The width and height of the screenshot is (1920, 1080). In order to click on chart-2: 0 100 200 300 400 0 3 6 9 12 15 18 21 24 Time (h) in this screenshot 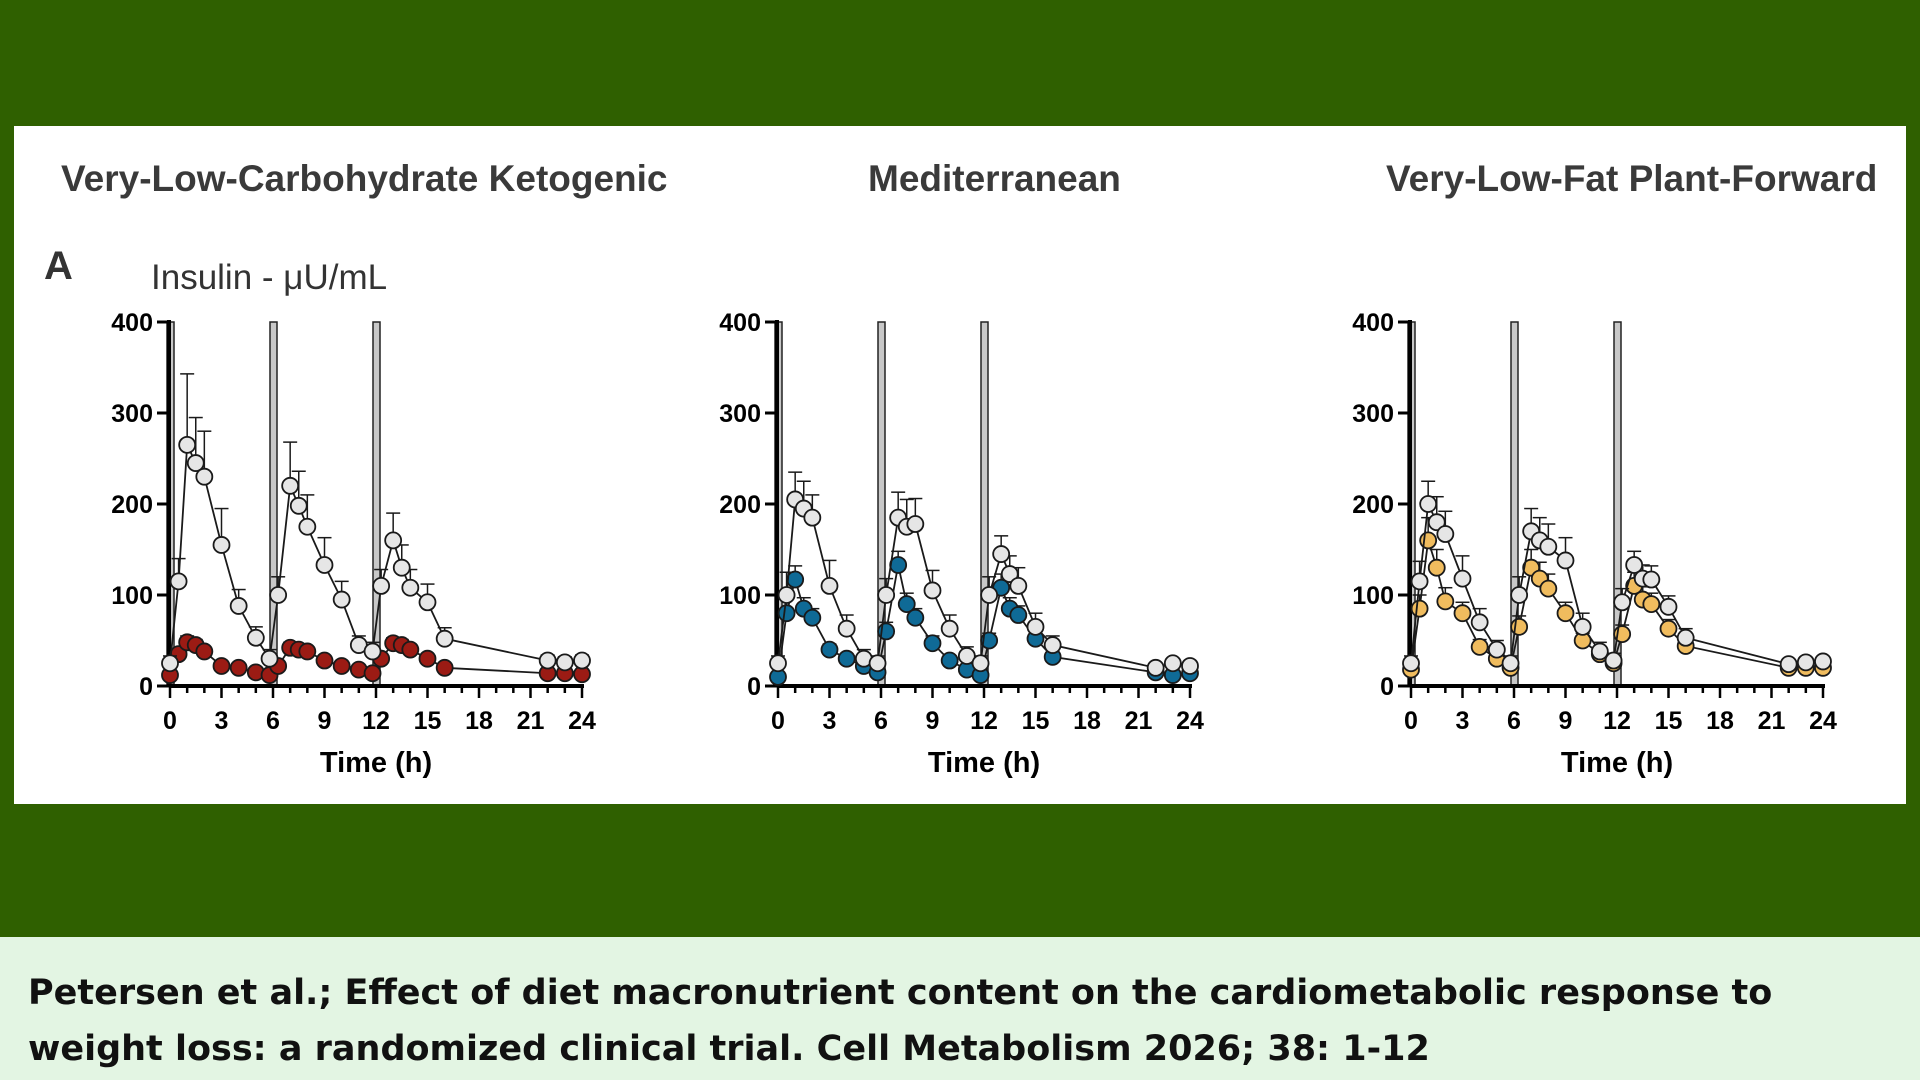, I will do `click(1594, 544)`.